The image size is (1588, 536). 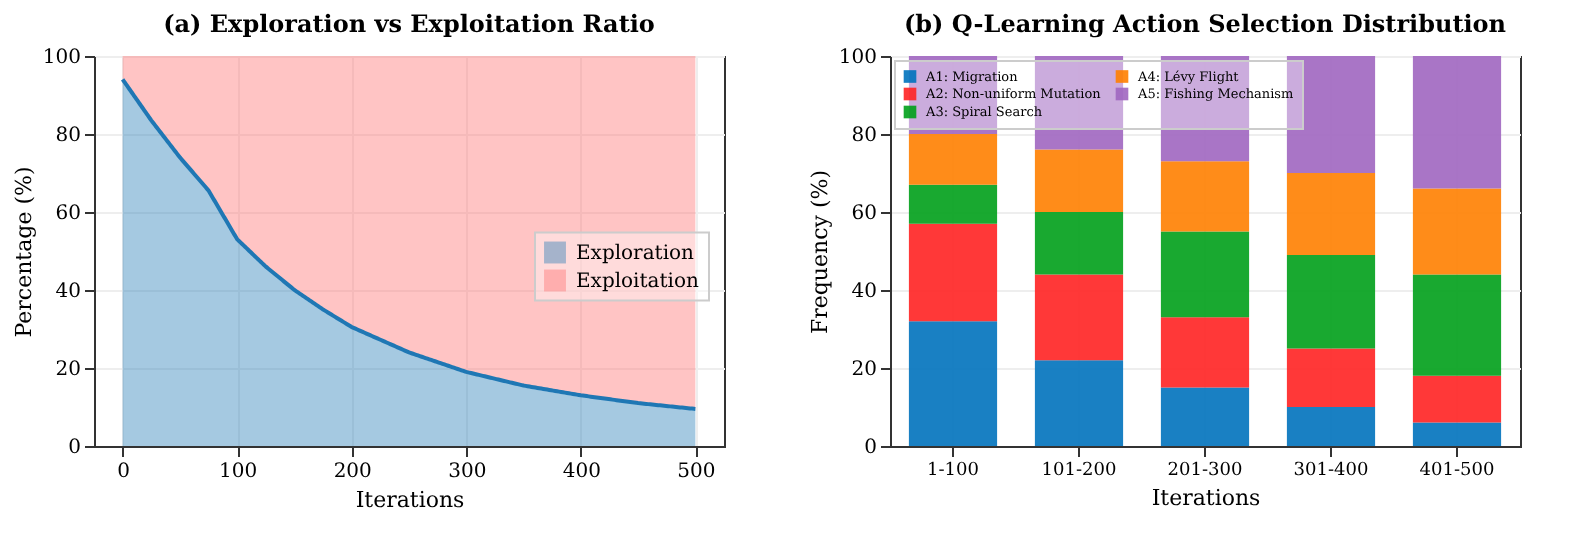 What do you see at coordinates (352, 472) in the screenshot?
I see `x-tick-label: 200` at bounding box center [352, 472].